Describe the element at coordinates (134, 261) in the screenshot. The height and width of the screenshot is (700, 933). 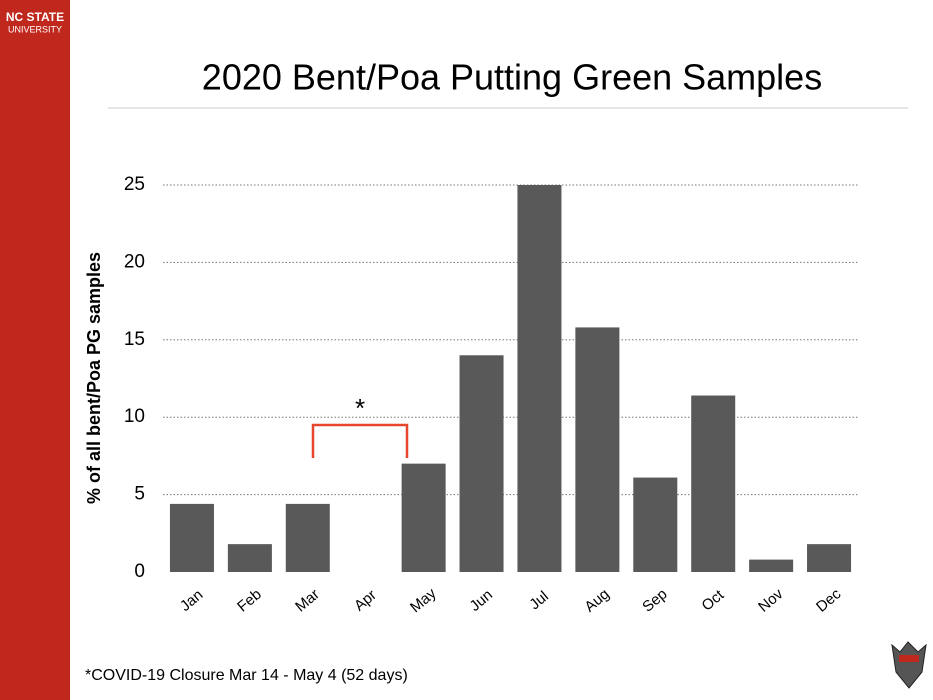
I see `y-tick-label: 20` at that location.